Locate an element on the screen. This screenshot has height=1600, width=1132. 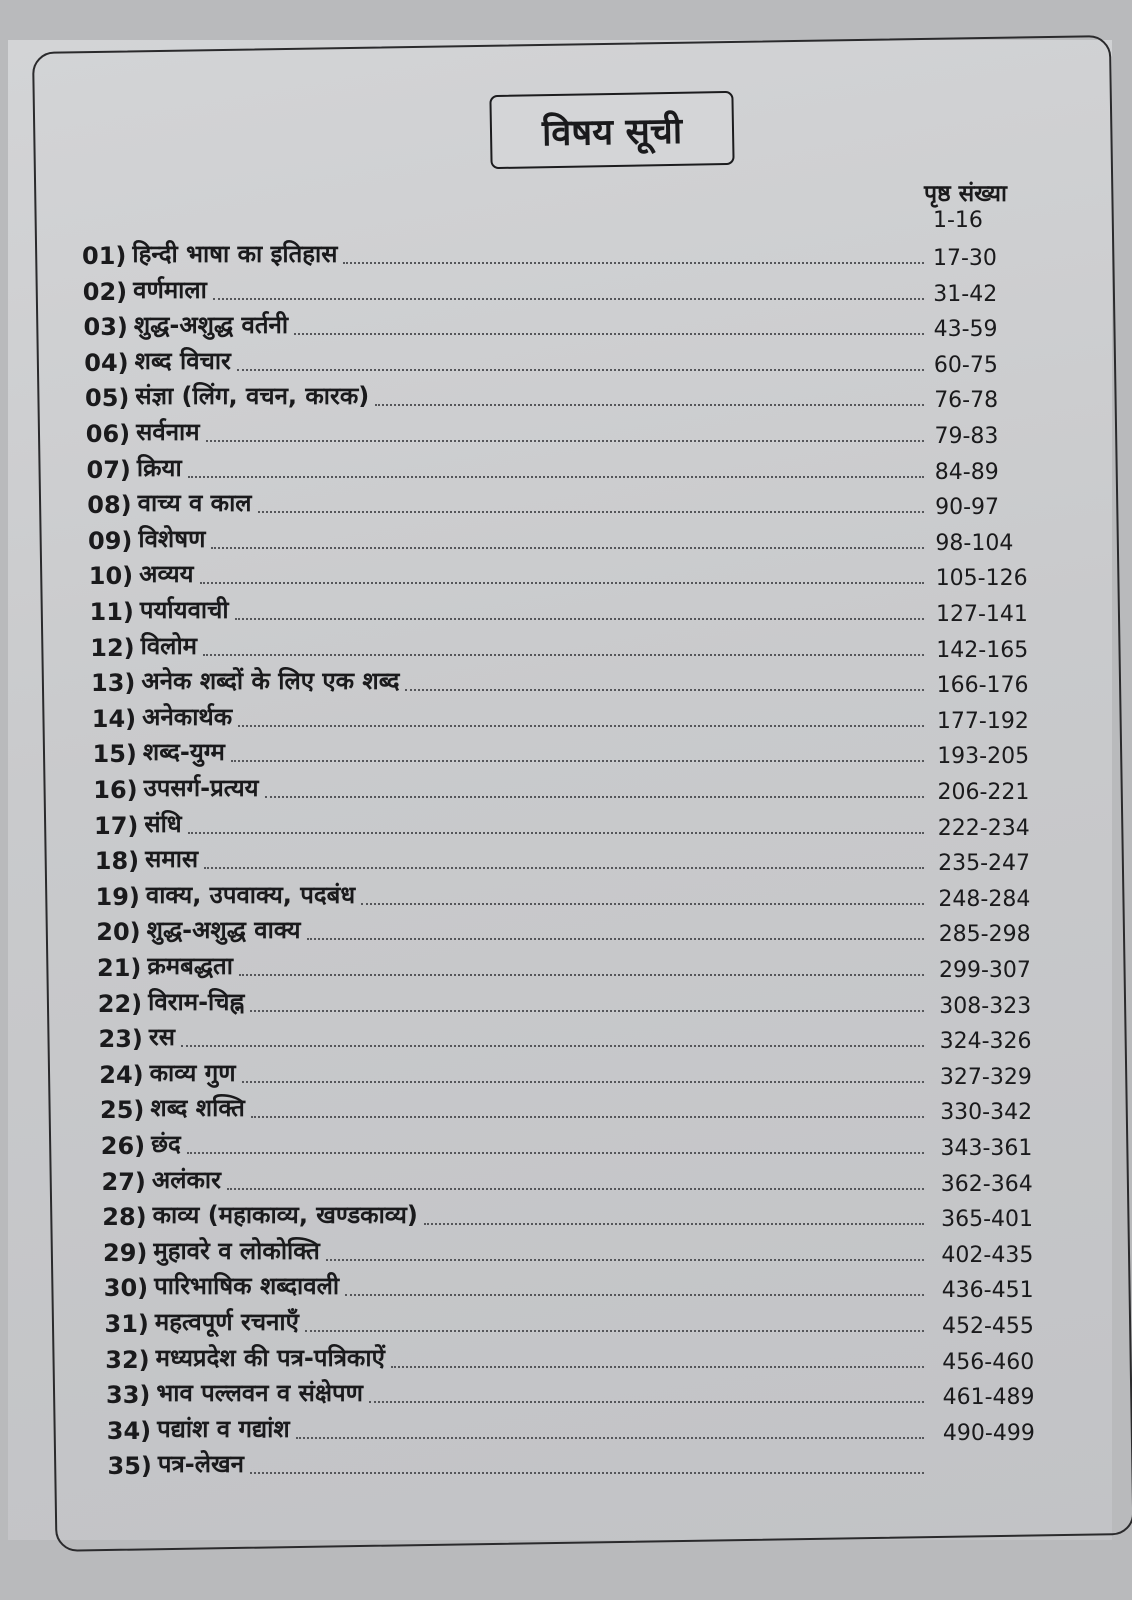
entry-title: भाव पल्लवन व संक्षेपण is located at coordinates (260, 1393).